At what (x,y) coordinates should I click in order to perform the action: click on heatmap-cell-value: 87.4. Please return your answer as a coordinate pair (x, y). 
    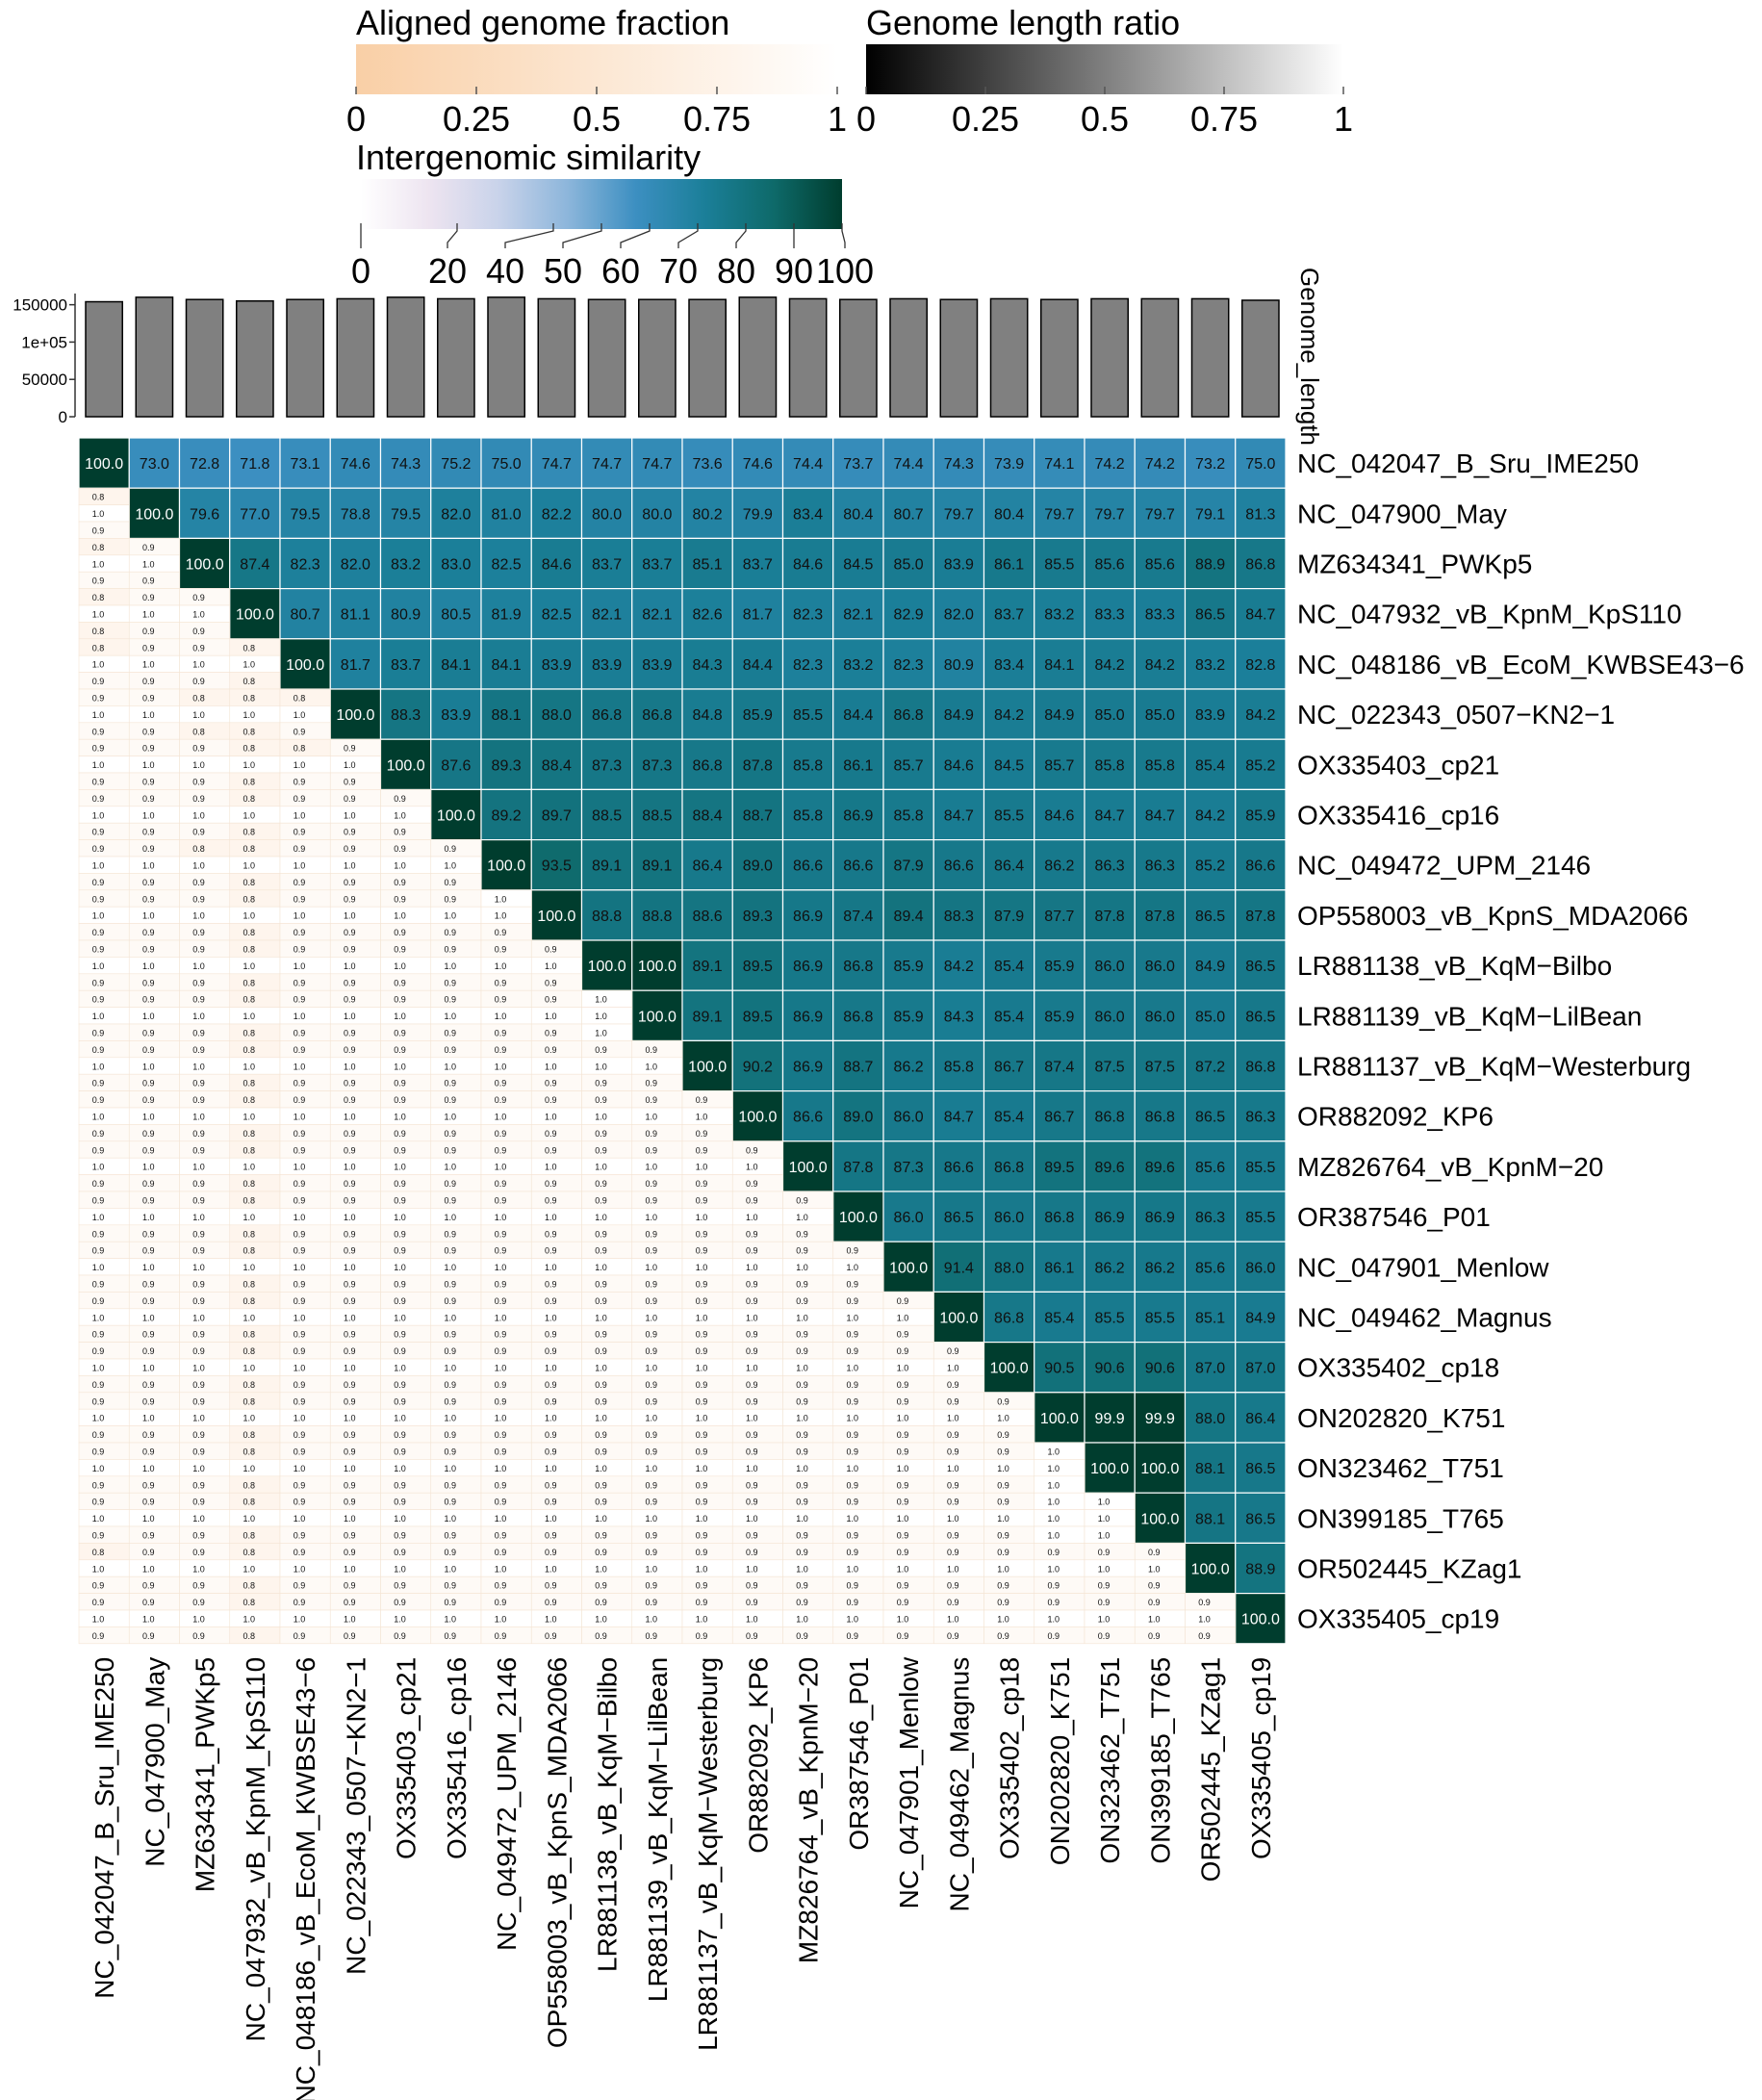
    Looking at the image, I should click on (858, 917).